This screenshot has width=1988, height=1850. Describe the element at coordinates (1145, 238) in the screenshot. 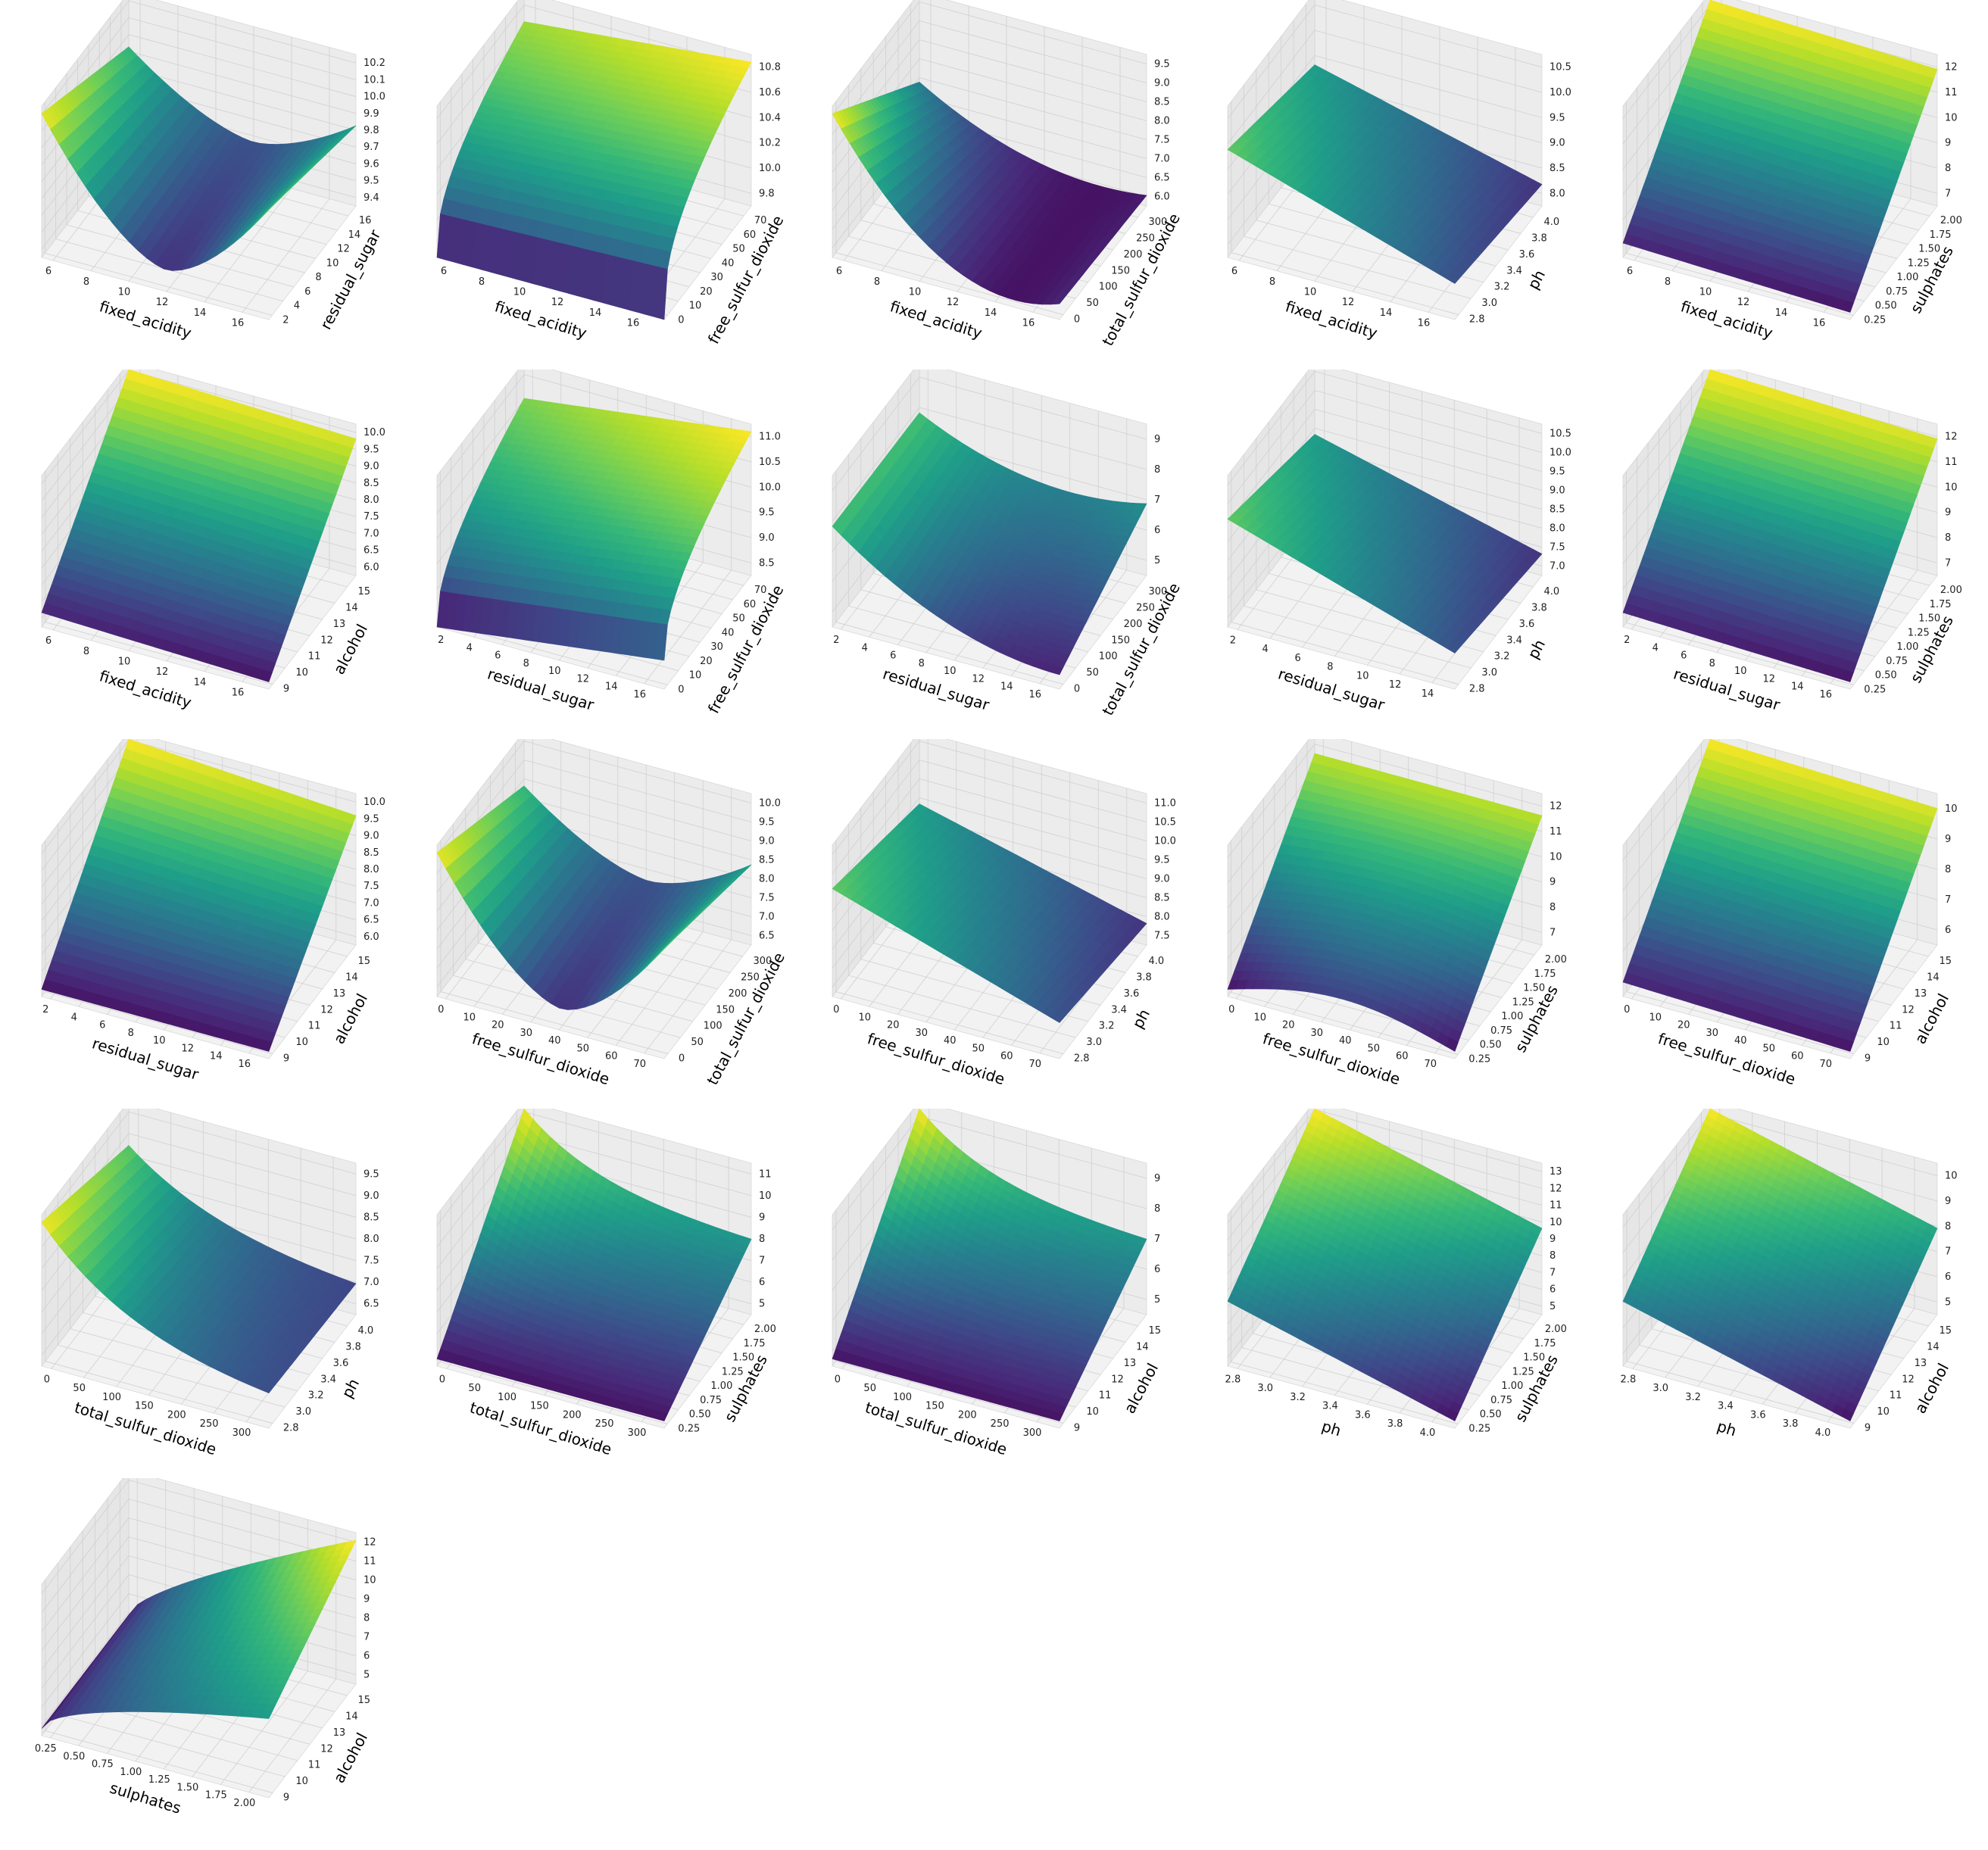

I see `y-tick-label: 250` at that location.